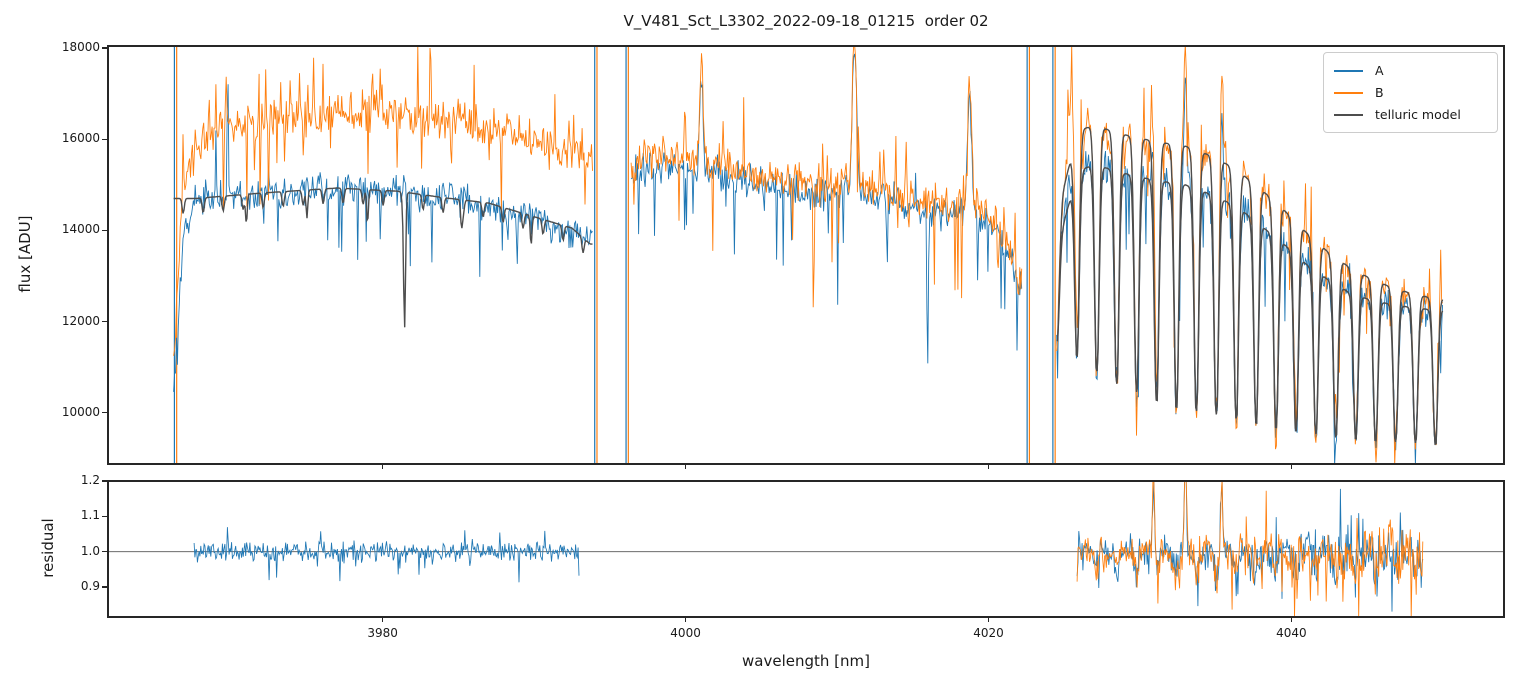 The width and height of the screenshot is (1520, 696). What do you see at coordinates (90, 550) in the screenshot?
I see `y-tick-label: 1.0` at bounding box center [90, 550].